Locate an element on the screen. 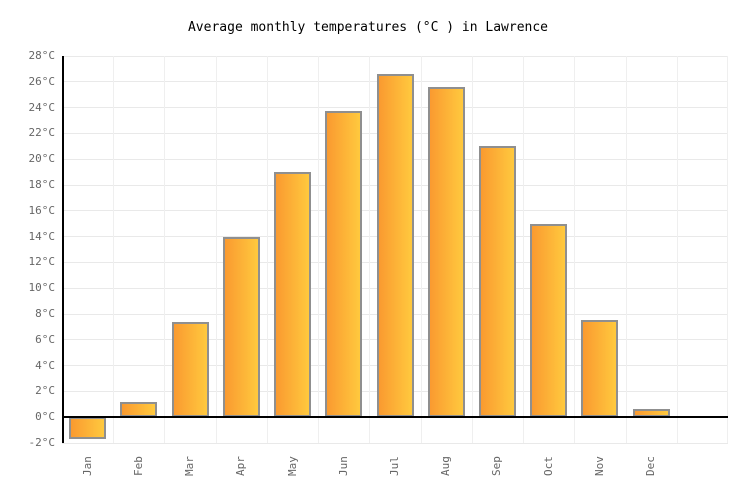 This screenshot has height=500, width=736. y-axis-label: 22°C is located at coordinates (42, 133).